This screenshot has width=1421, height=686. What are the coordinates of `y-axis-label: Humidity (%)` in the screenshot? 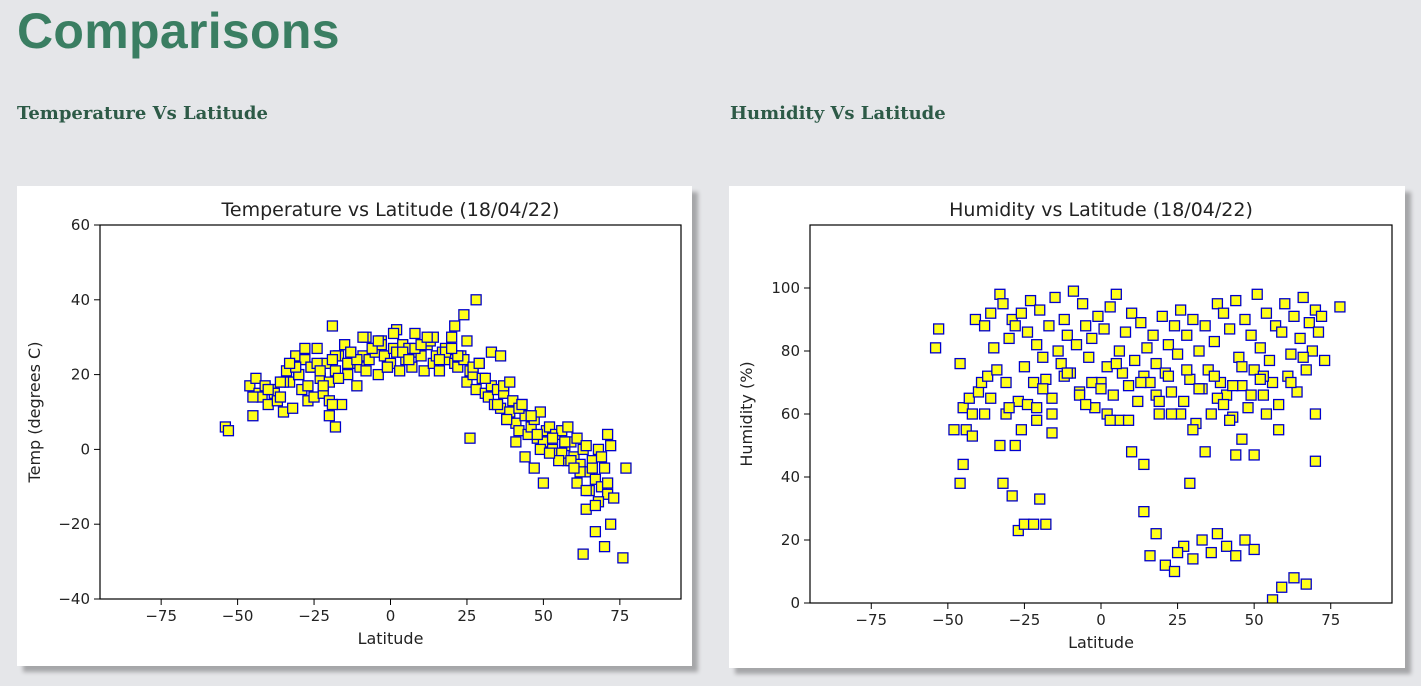 It's located at (746, 413).